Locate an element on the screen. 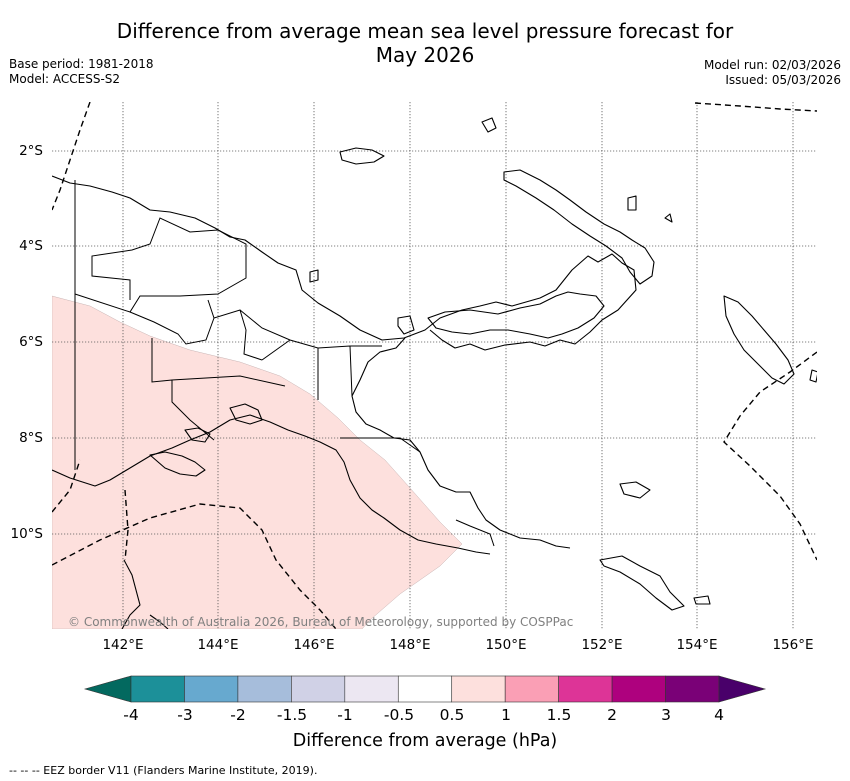 The width and height of the screenshot is (850, 781). meta-left: Base period: 1981-2018 Model: ACCESS-S2 is located at coordinates (81, 72).